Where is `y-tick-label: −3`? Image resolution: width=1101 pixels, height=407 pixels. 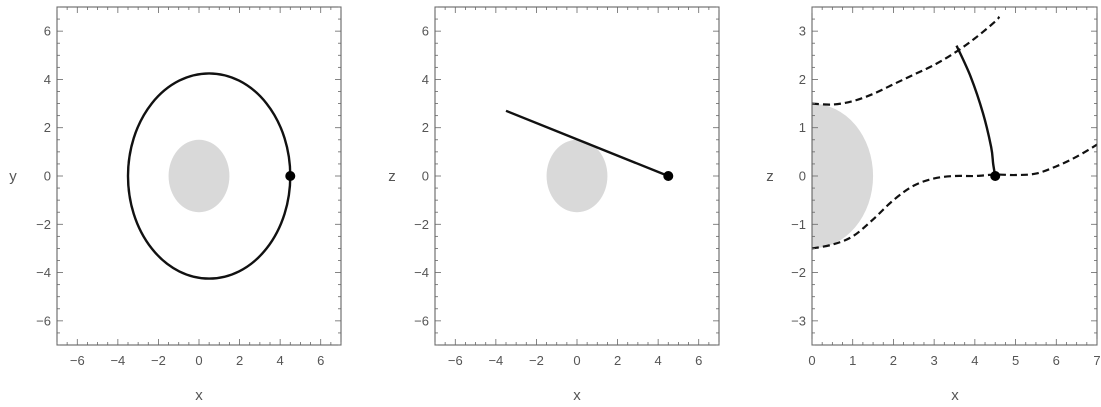
y-tick-label: −3 is located at coordinates (798, 320).